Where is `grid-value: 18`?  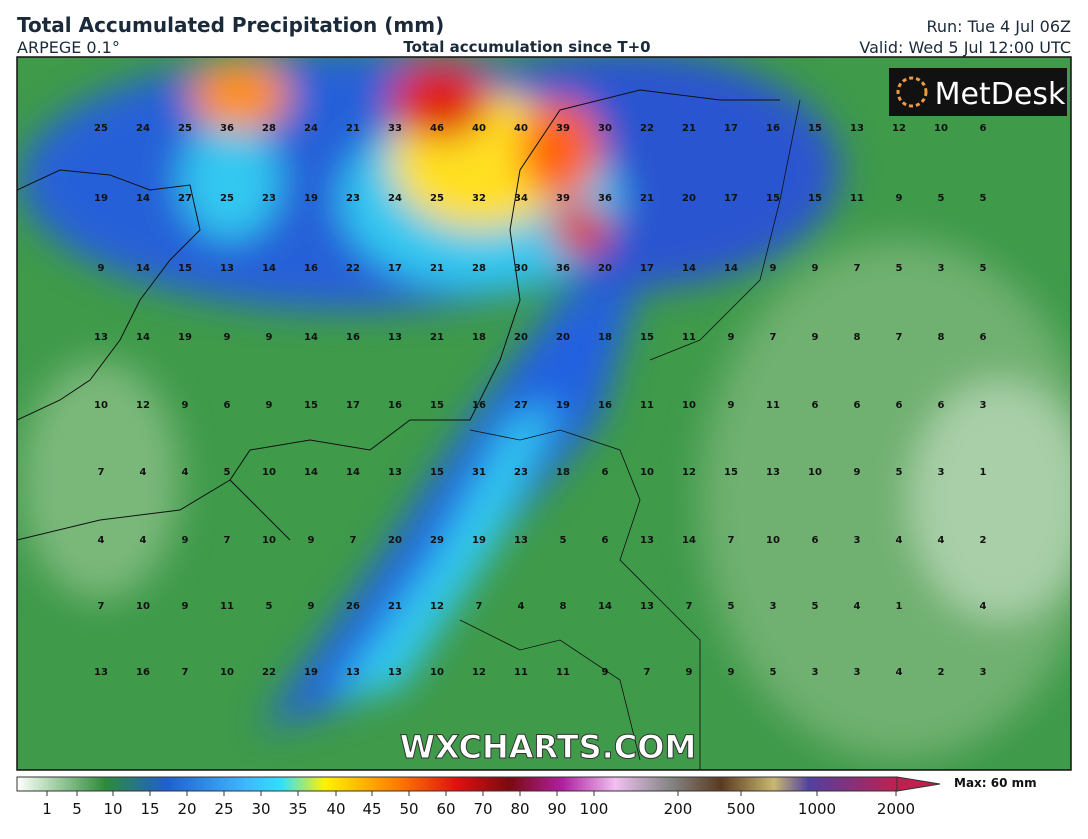 grid-value: 18 is located at coordinates (563, 472).